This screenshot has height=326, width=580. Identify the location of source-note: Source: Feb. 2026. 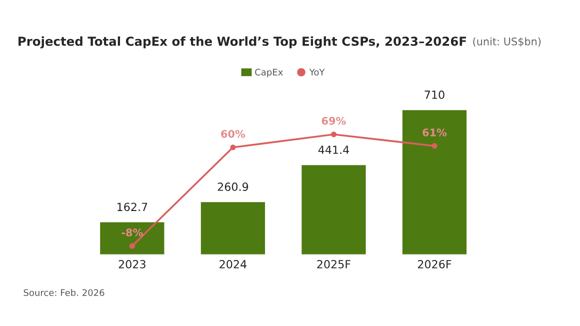
(64, 292).